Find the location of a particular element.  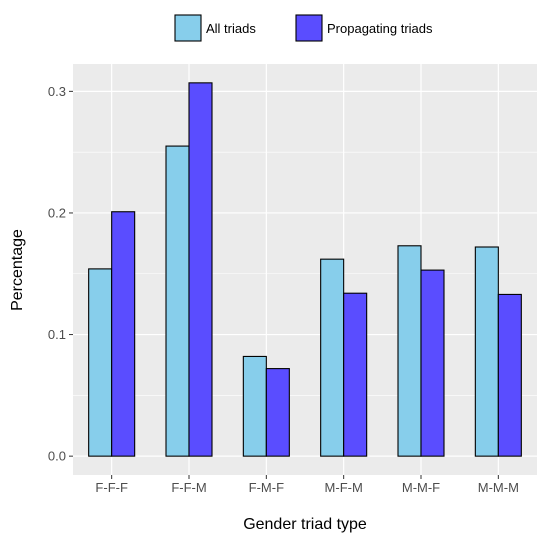

bar-M-M-F-propagating is located at coordinates (432, 363).